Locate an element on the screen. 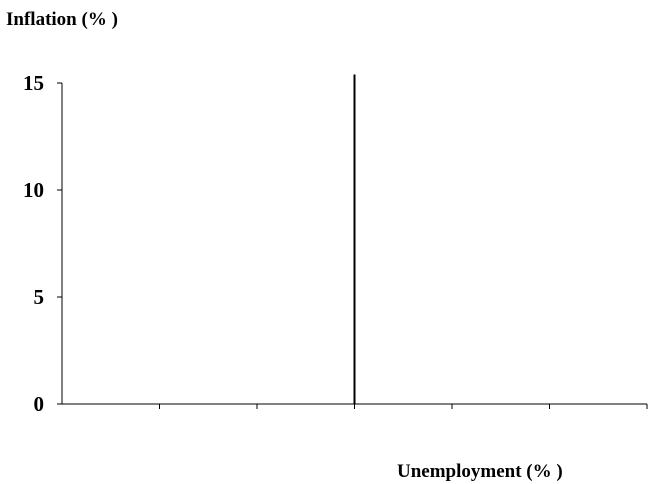  y-tick-label: 10 is located at coordinates (33, 190).